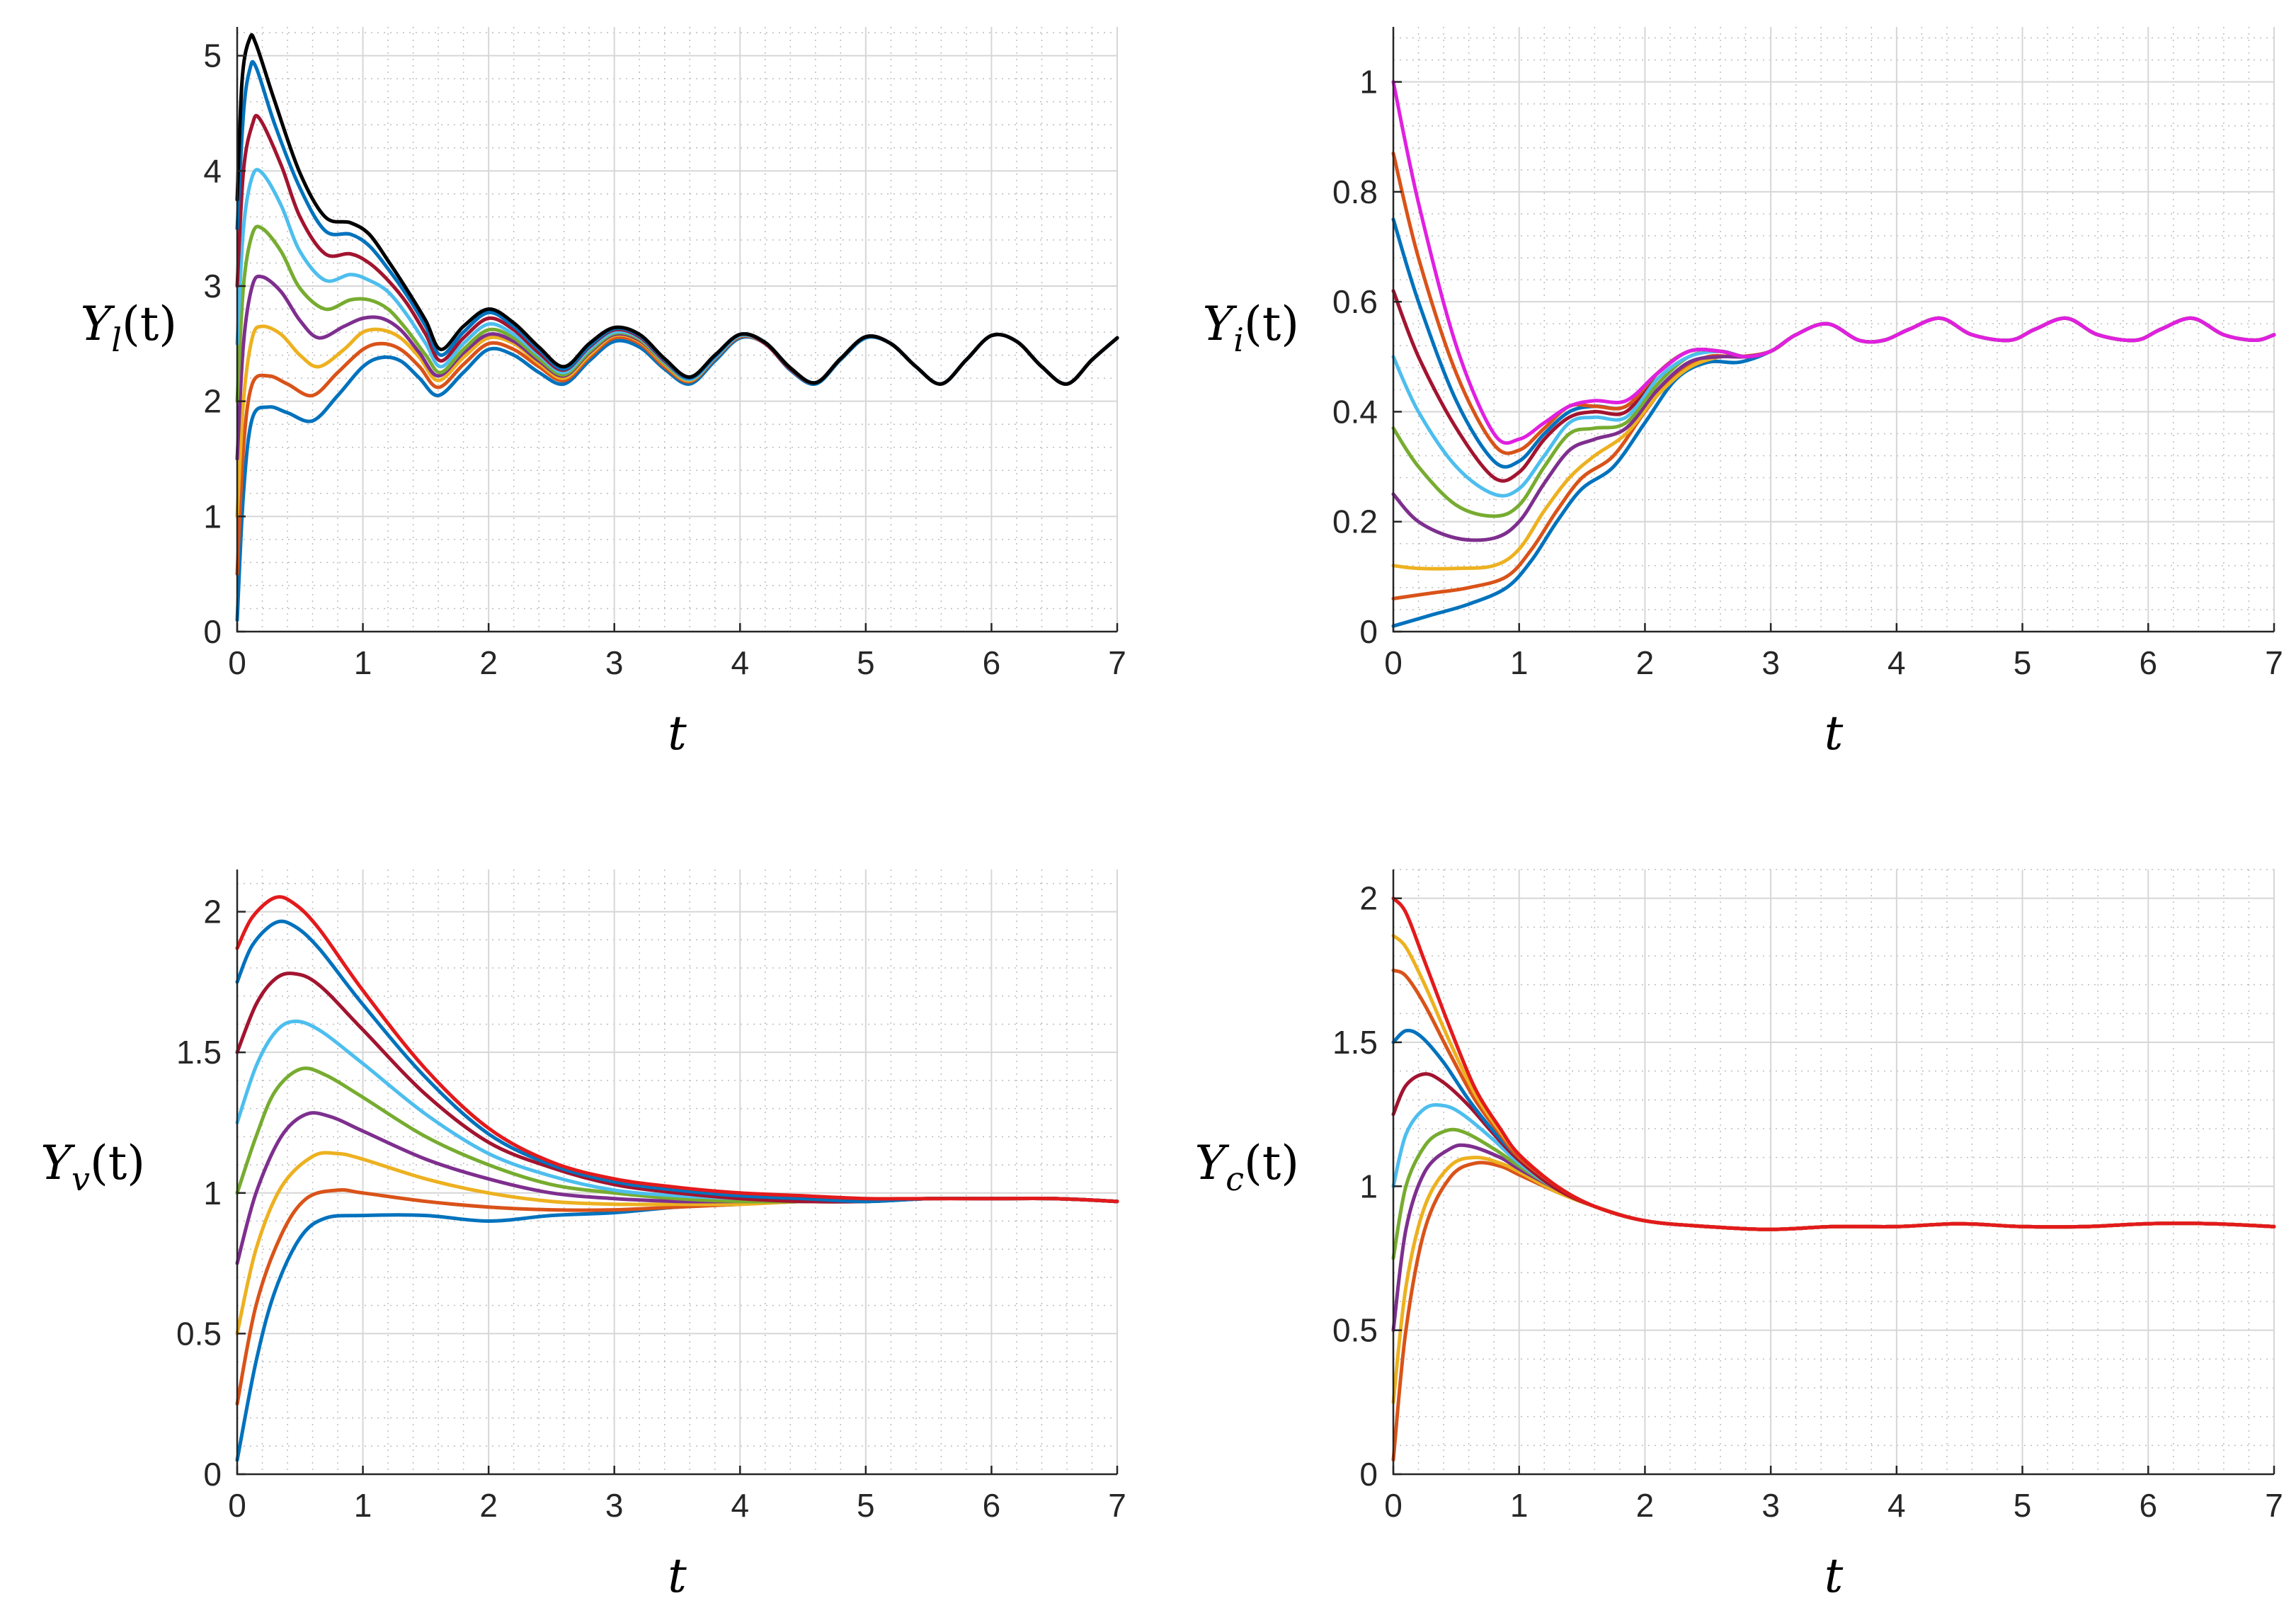 The image size is (2296, 1613). What do you see at coordinates (212, 56) in the screenshot?
I see `y-tick-label: 5` at bounding box center [212, 56].